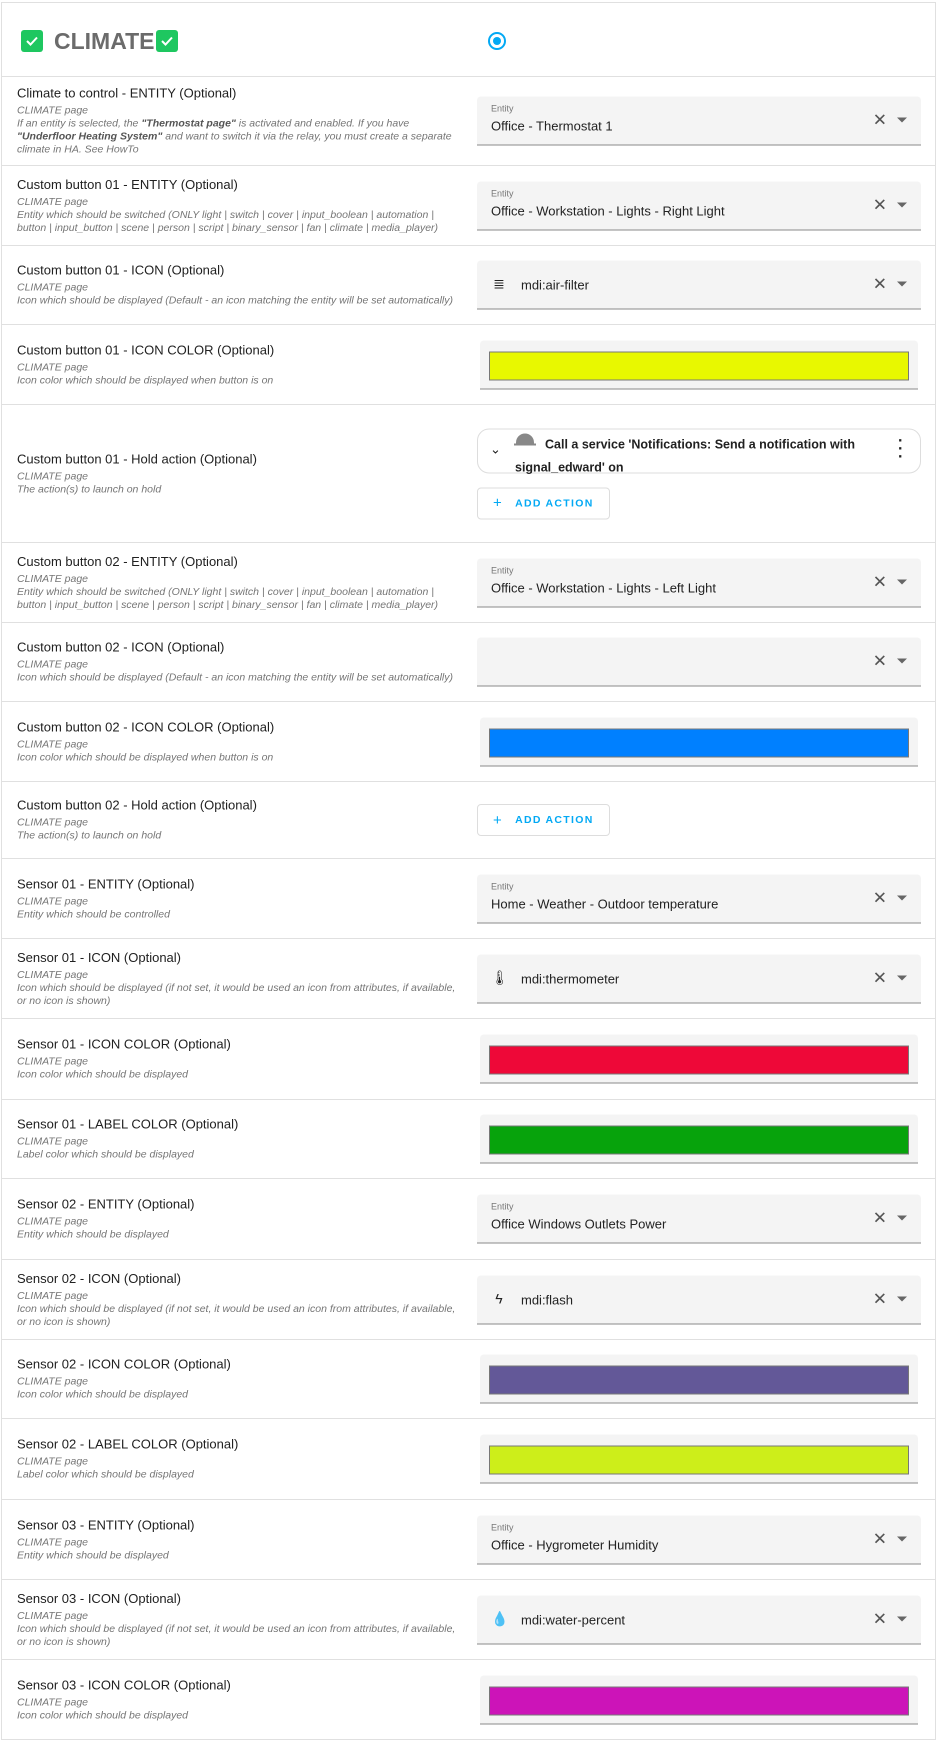 This screenshot has width=937, height=1740. Describe the element at coordinates (188, 123) in the screenshot. I see `help-text-emphasis: "Thermostat page"` at that location.